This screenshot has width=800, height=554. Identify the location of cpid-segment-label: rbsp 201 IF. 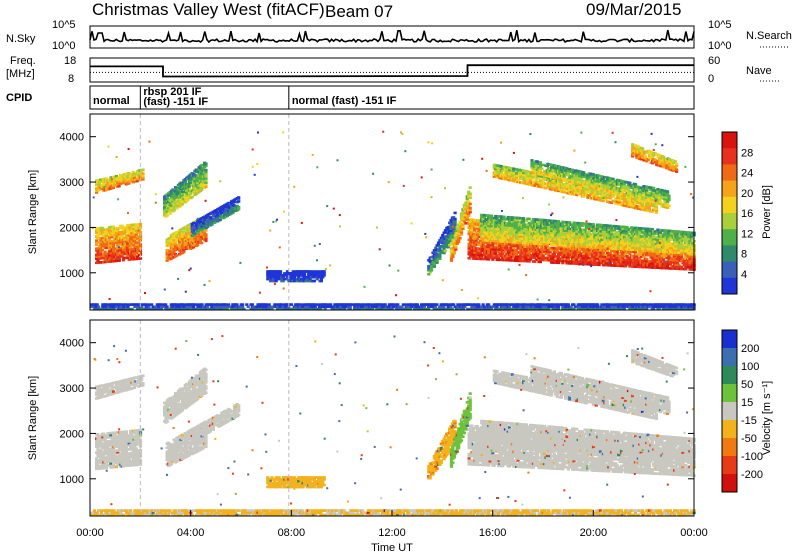
(172, 92).